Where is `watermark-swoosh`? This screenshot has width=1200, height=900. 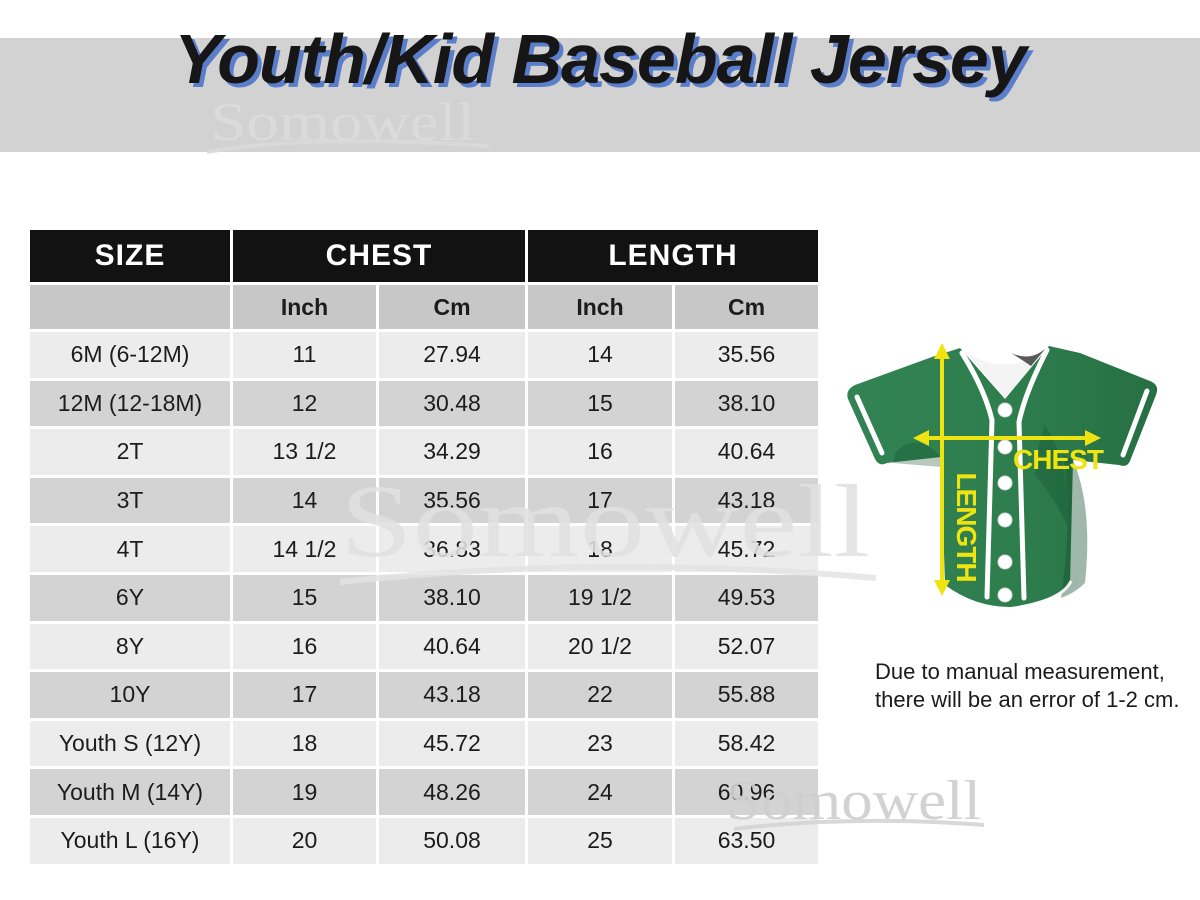
watermark-swoosh is located at coordinates (348, 146).